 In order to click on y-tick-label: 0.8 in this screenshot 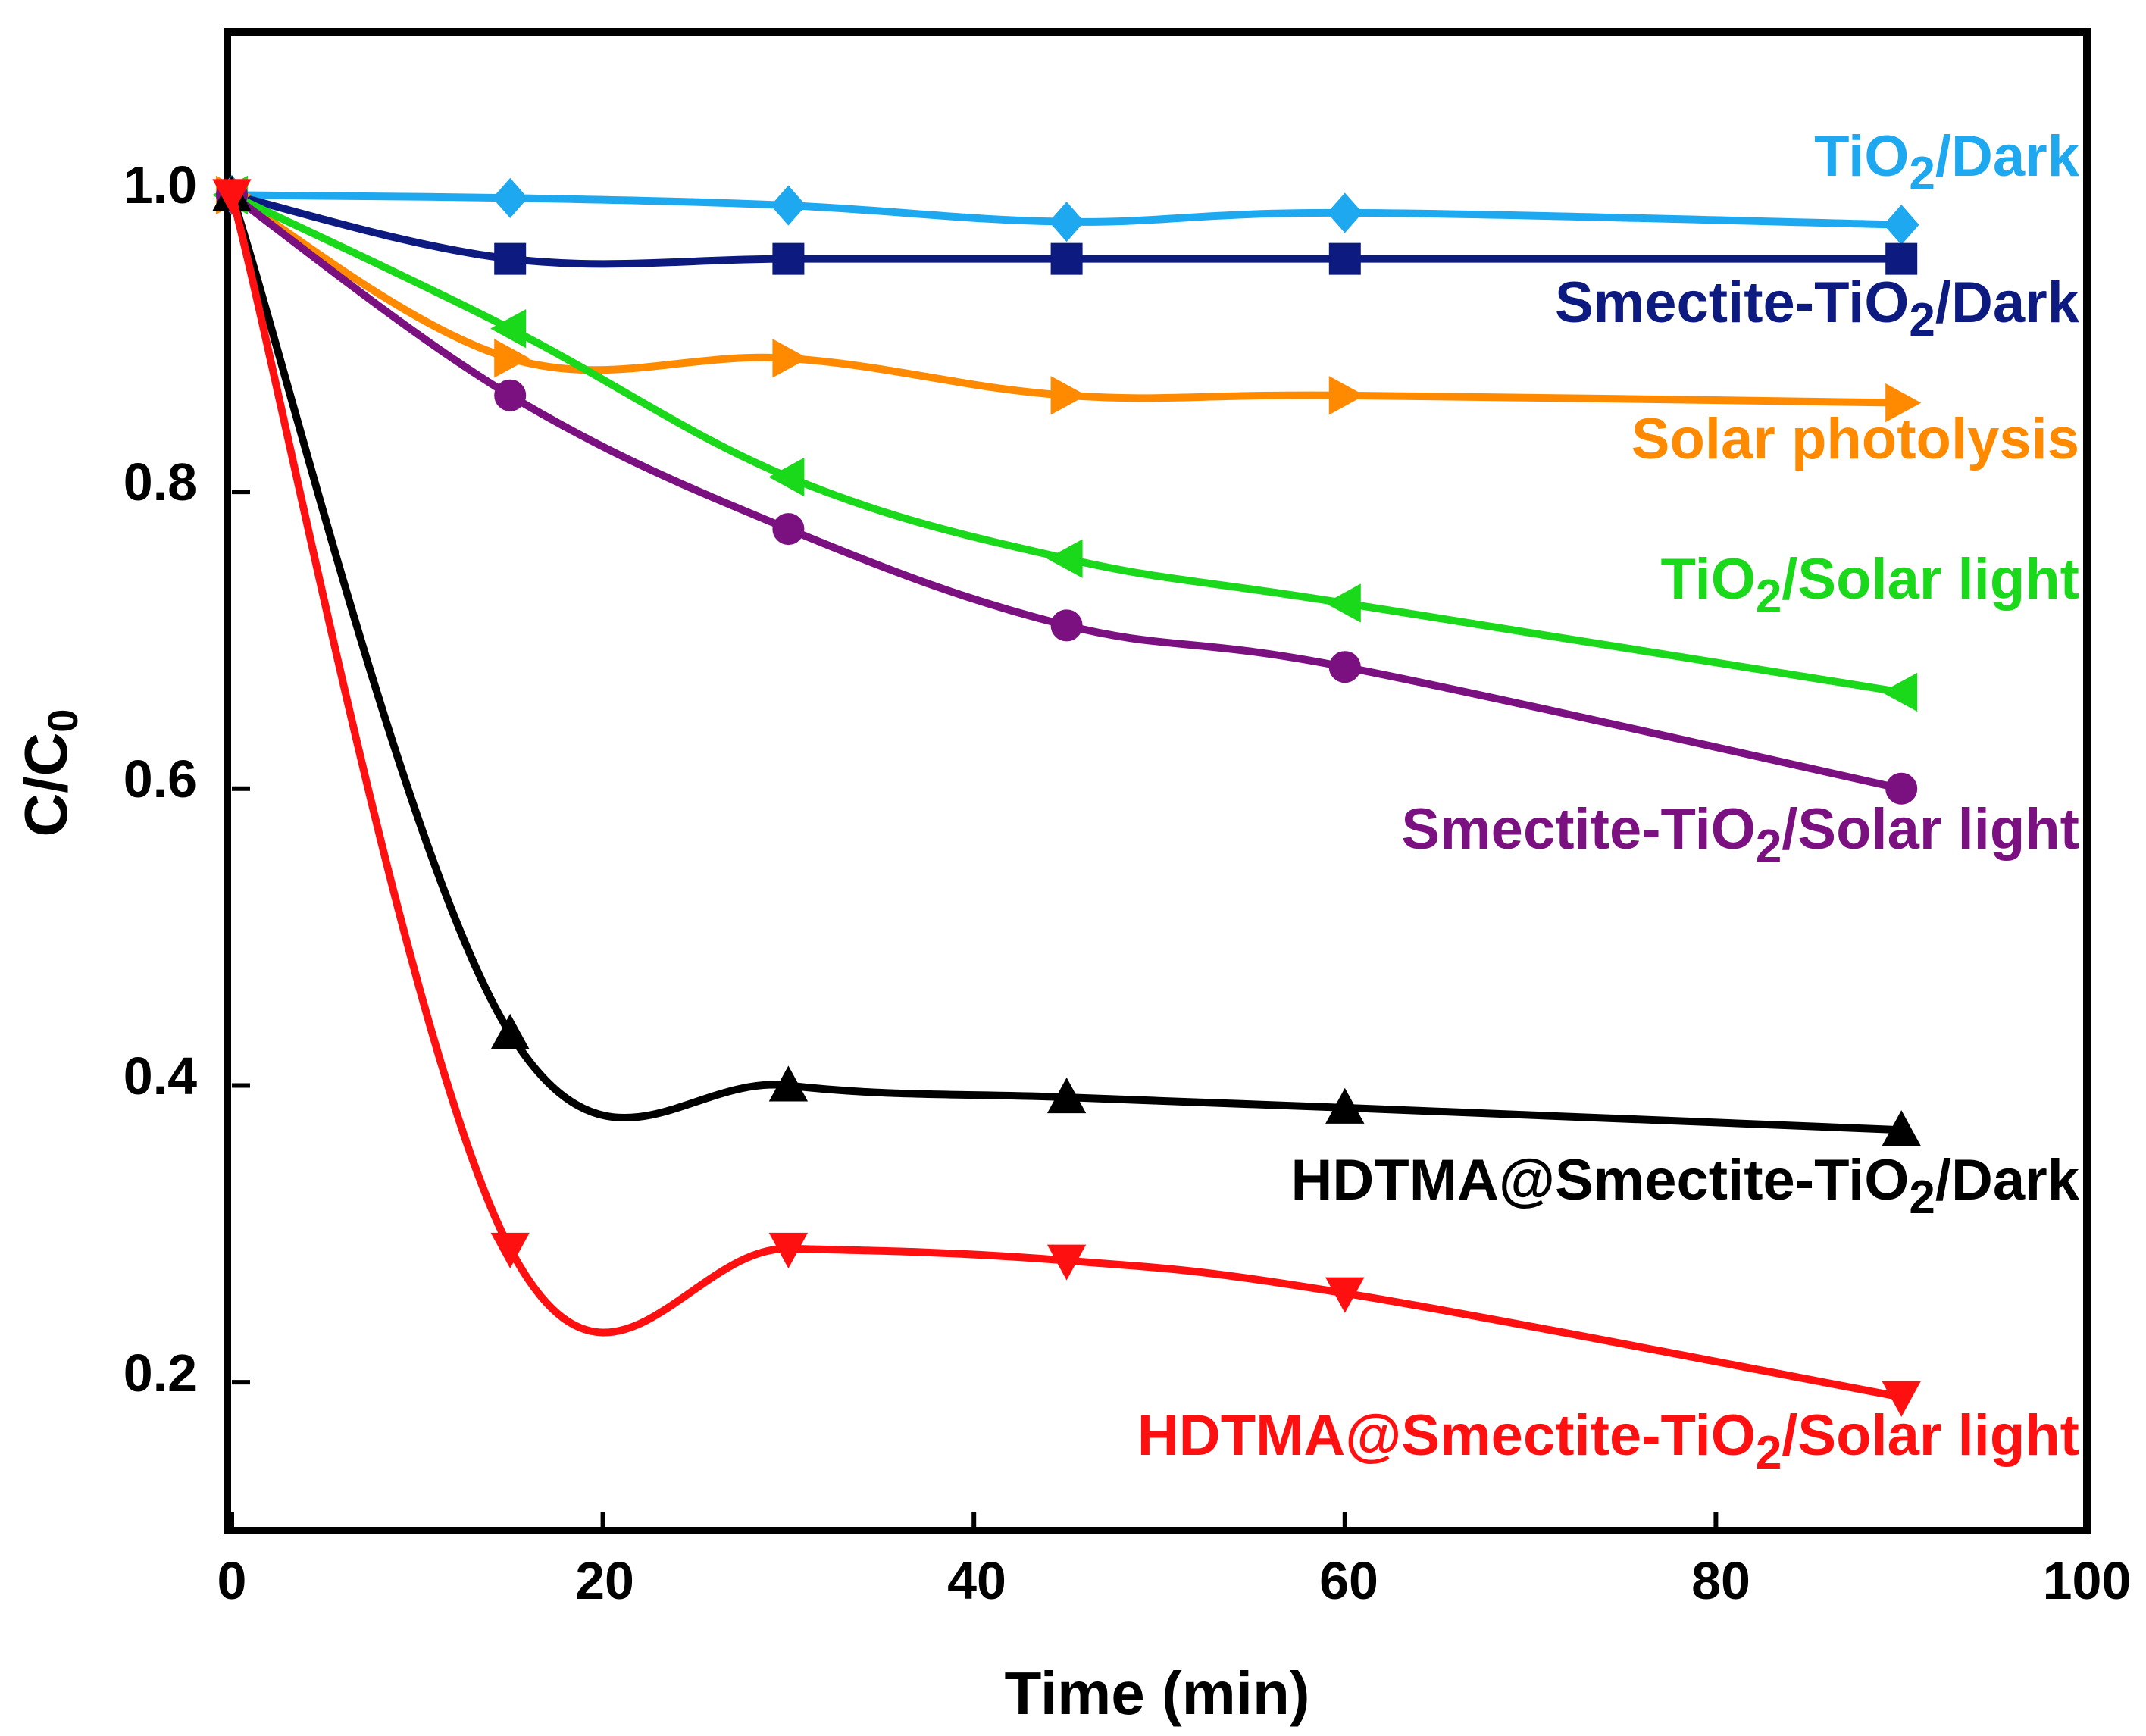, I will do `click(160, 481)`.